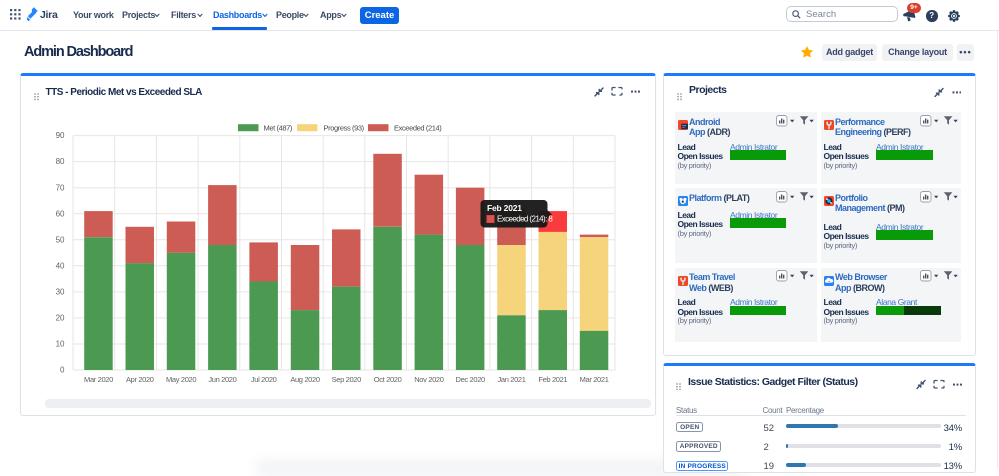 The image size is (999, 476). I want to click on svg-text: May 2020, so click(181, 379).